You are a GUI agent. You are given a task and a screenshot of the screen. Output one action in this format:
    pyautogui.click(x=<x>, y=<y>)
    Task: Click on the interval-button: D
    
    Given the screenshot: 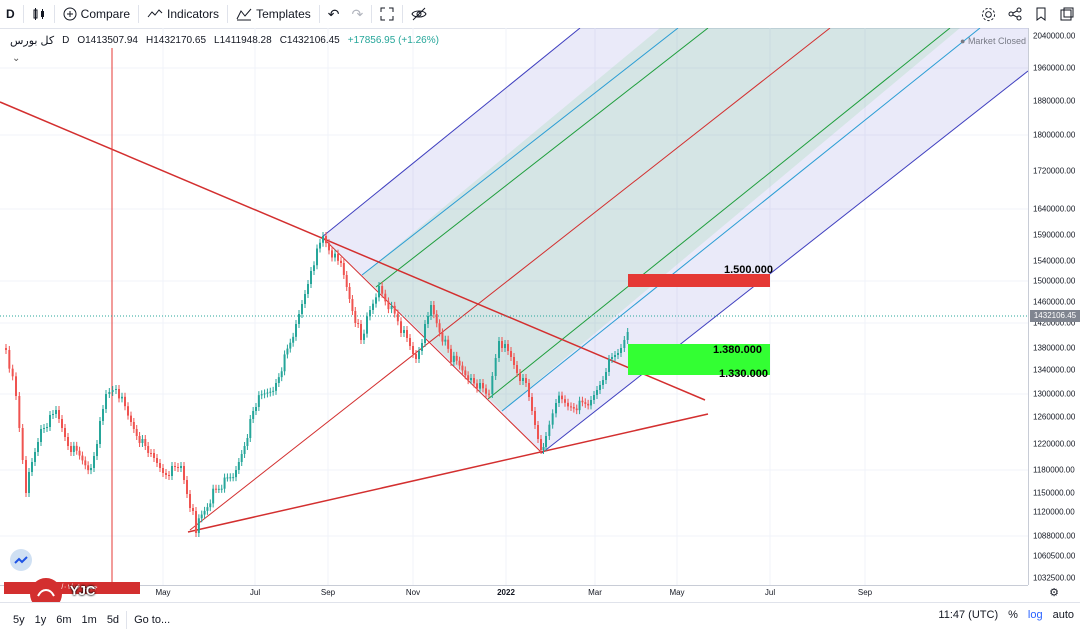 What is the action you would take?
    pyautogui.click(x=10, y=14)
    